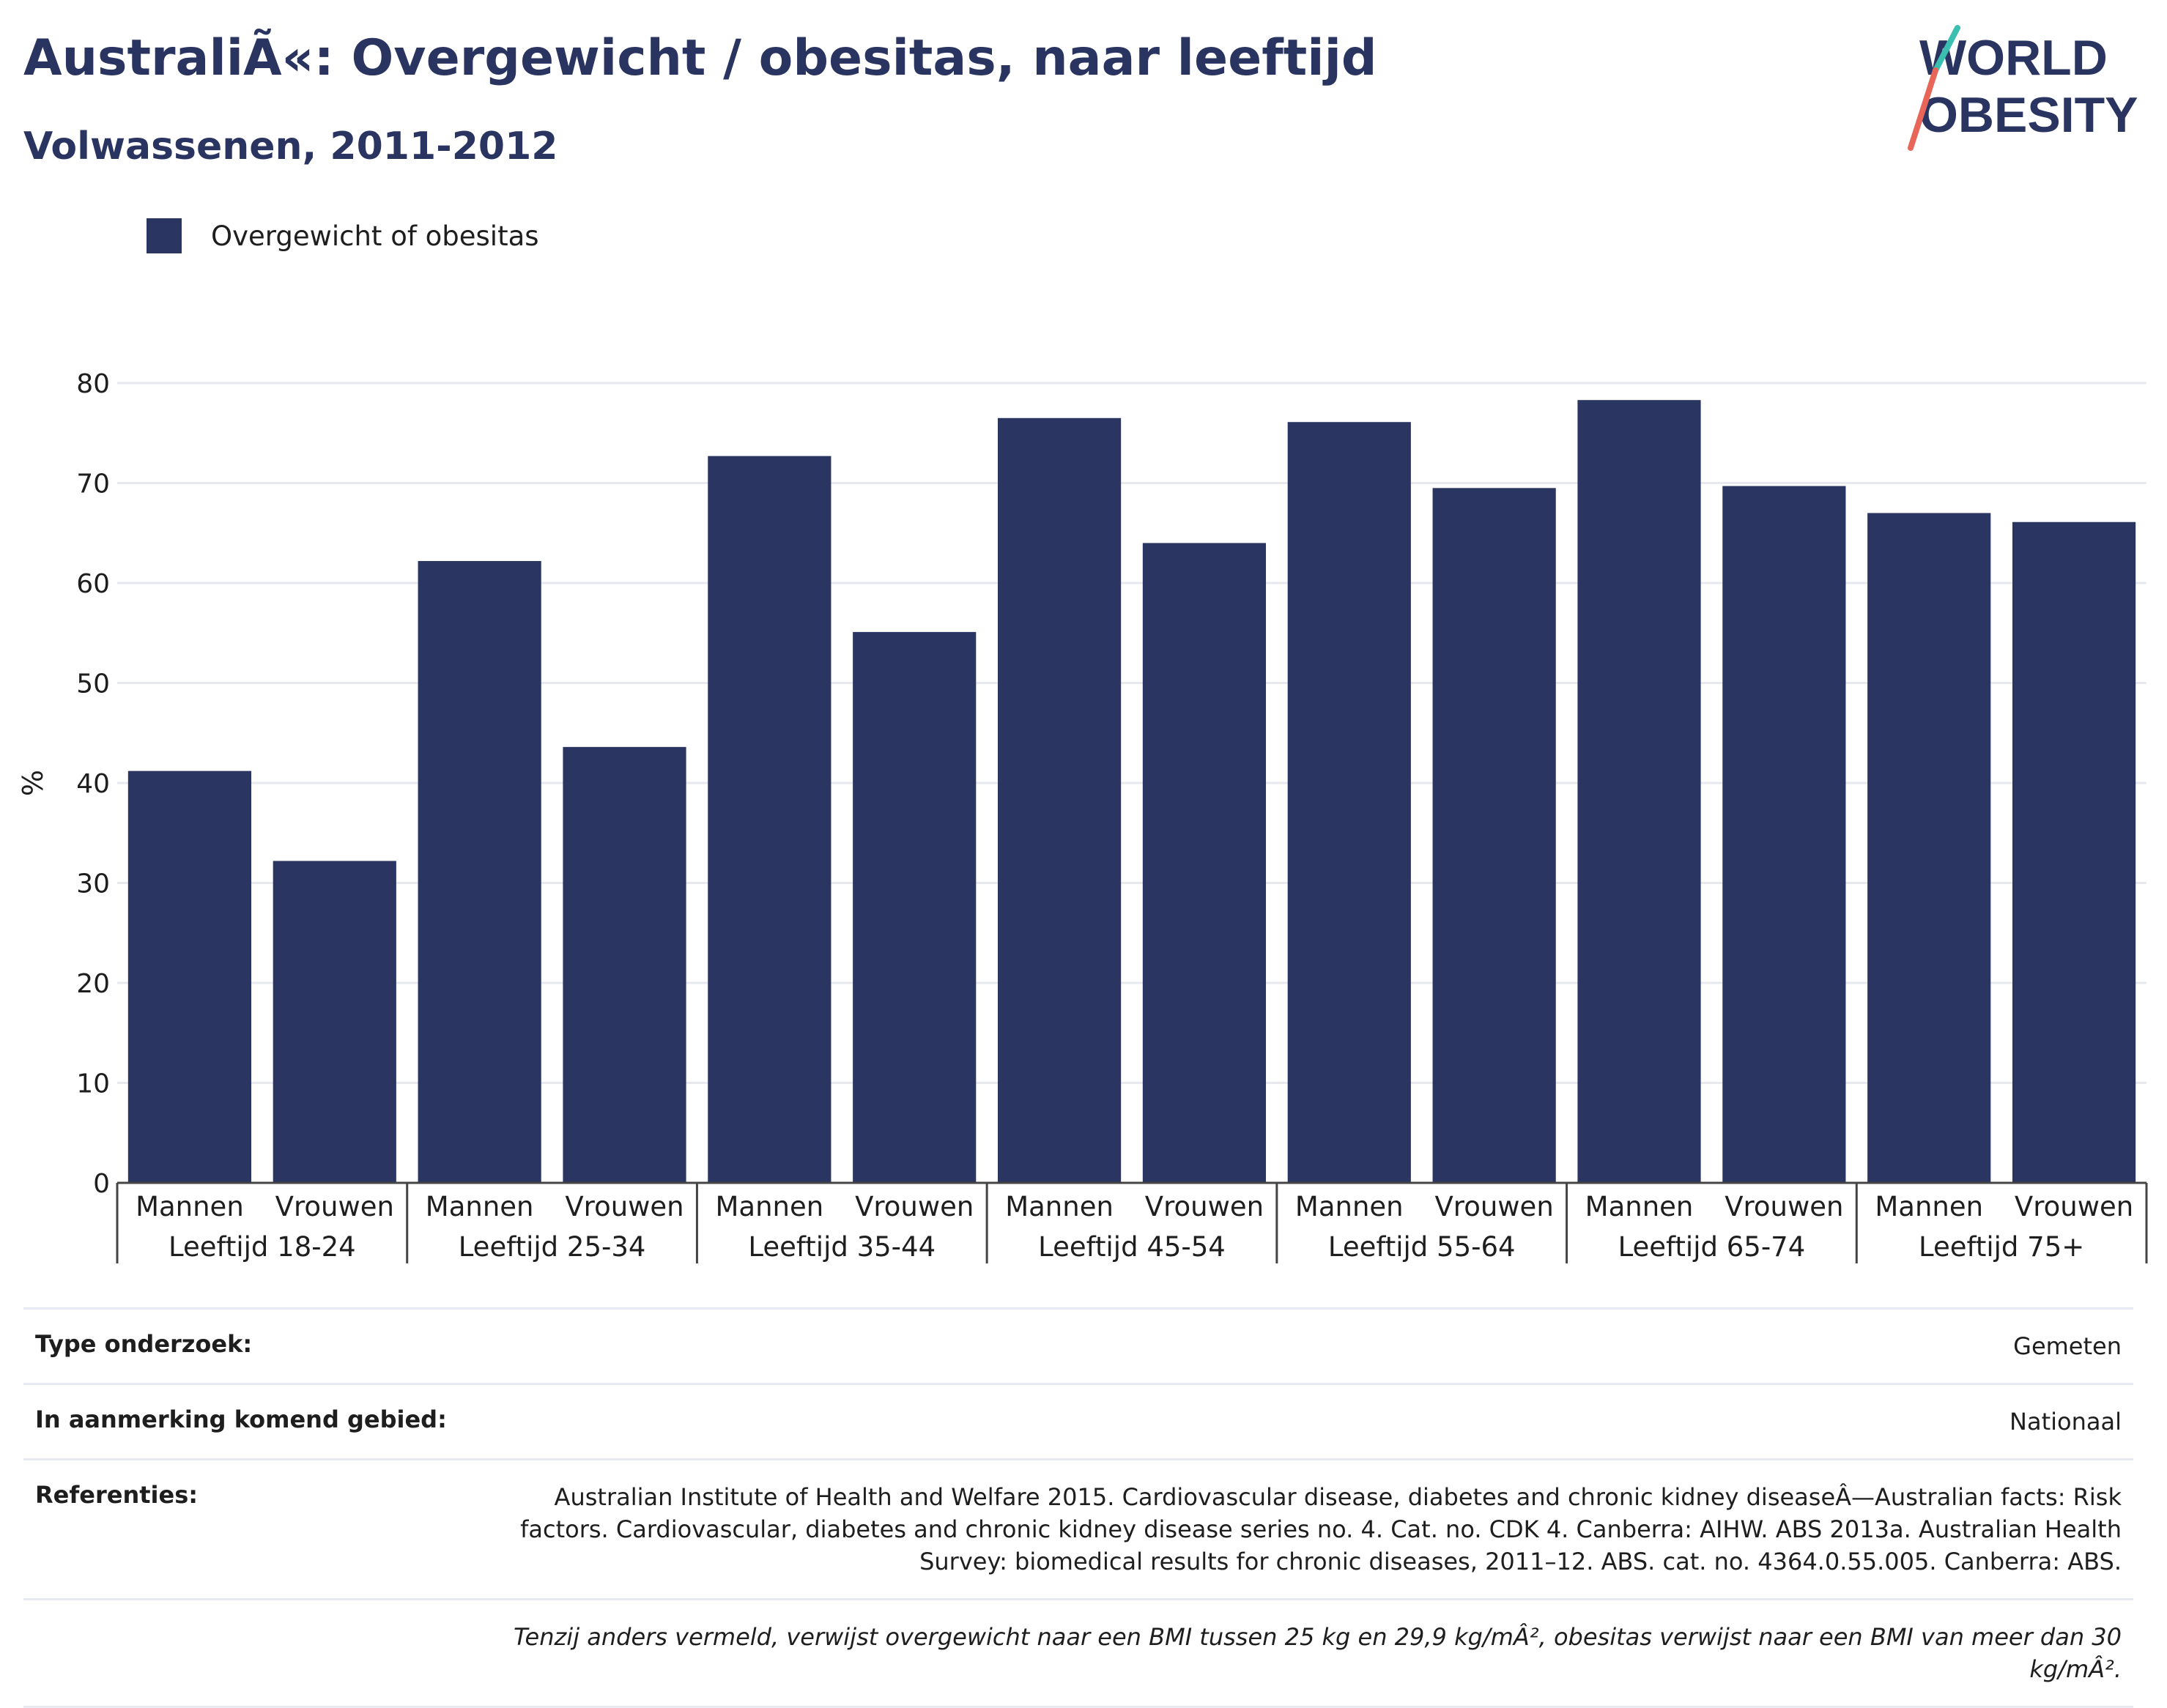 The image size is (2167, 1708). Describe the element at coordinates (241, 1419) in the screenshot. I see `row-key: In aanmerking komend gebied:` at that location.